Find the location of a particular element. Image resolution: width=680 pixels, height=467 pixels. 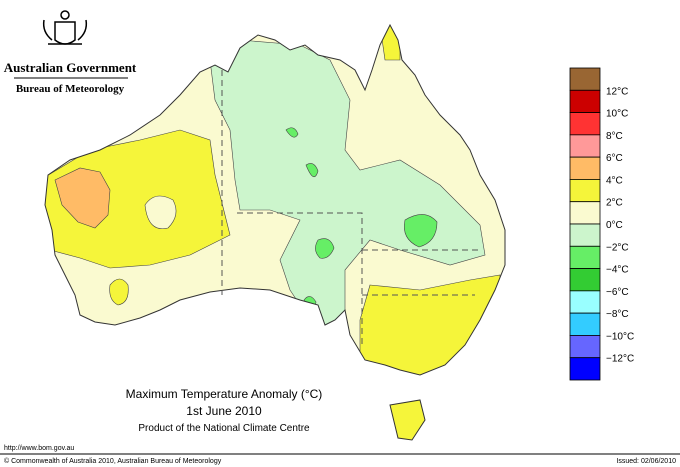

title: Maximum Temperature Anomaly (°C) is located at coordinates (224, 394).